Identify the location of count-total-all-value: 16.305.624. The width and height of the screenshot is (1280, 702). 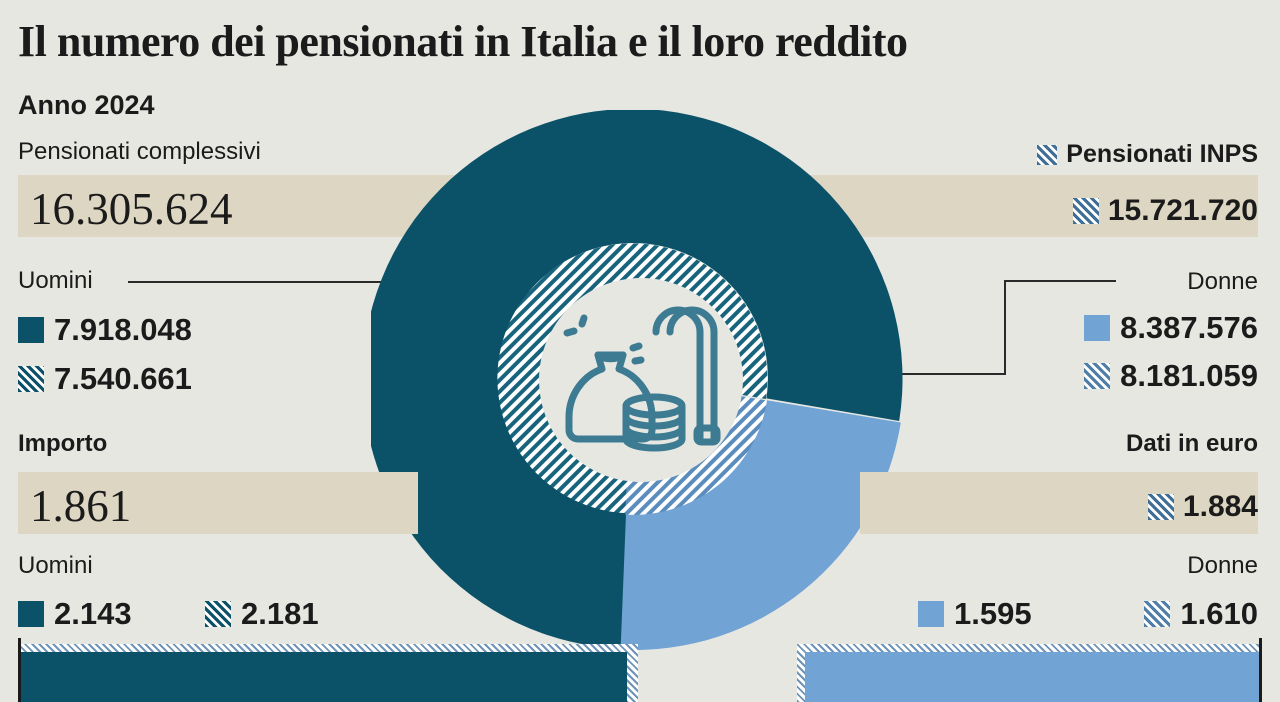
(131, 209).